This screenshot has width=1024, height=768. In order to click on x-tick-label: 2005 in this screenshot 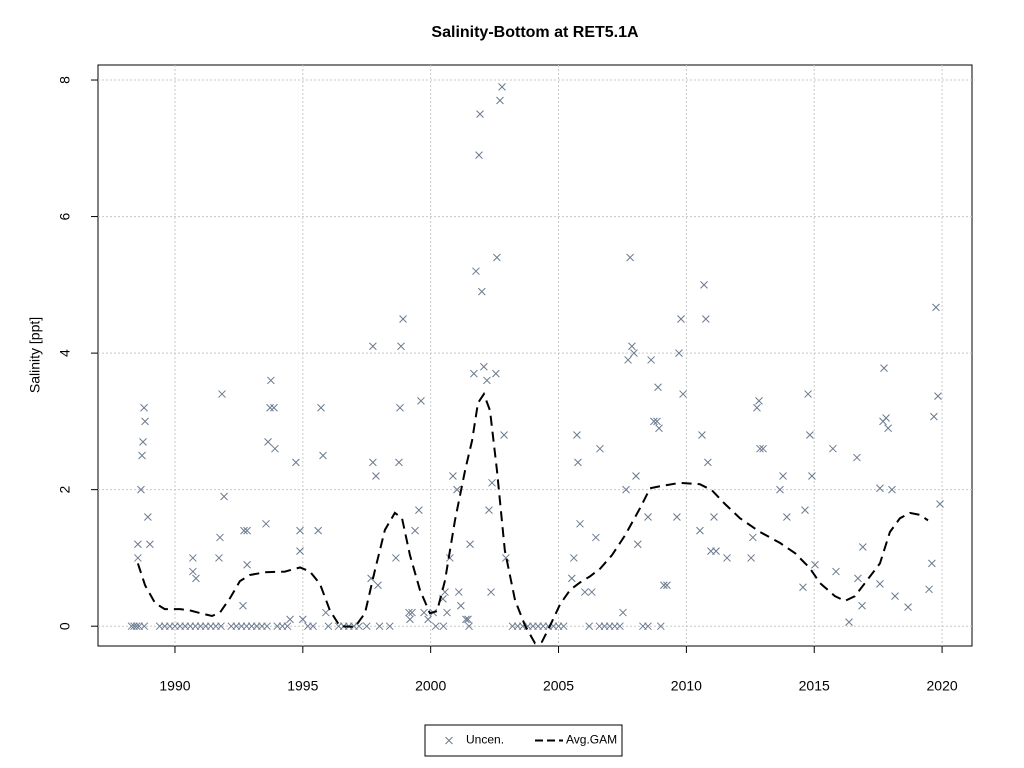, I will do `click(558, 686)`.